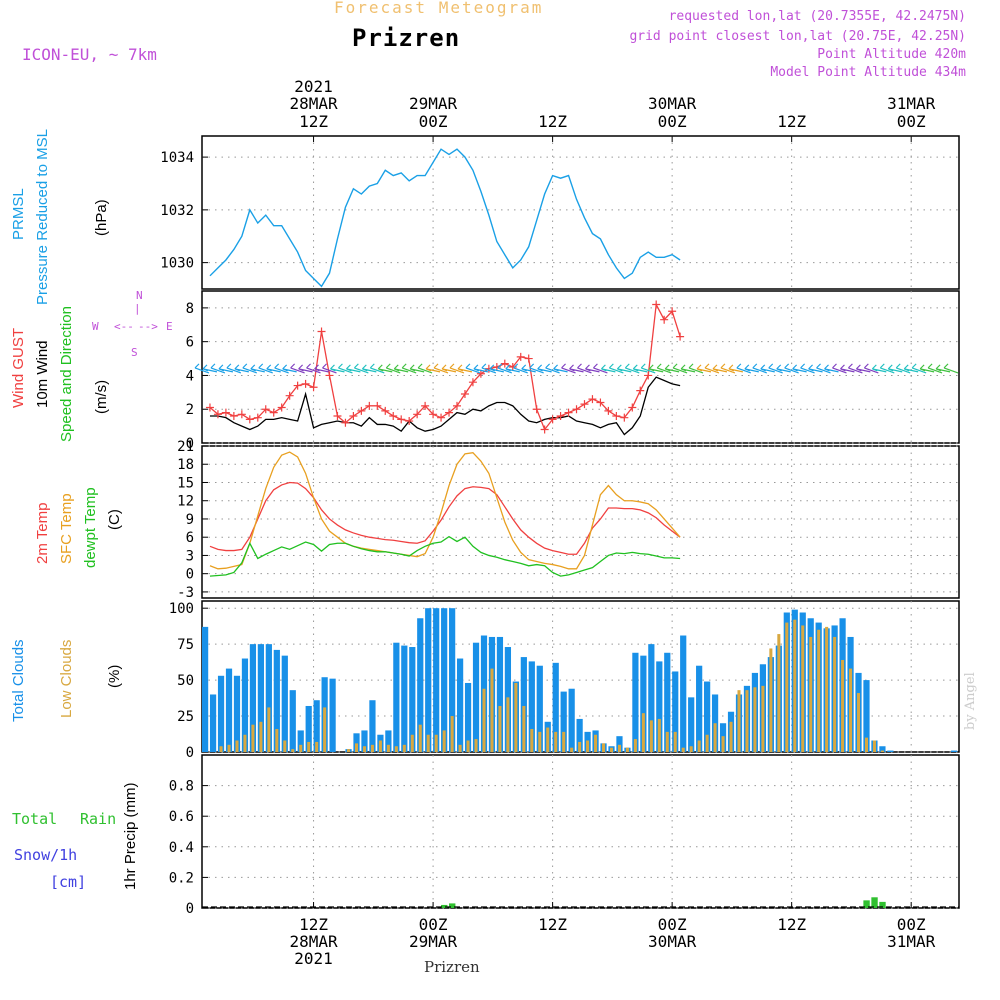 The height and width of the screenshot is (1000, 1000). Describe the element at coordinates (444, 906) in the screenshot. I see `rain-bar` at that location.